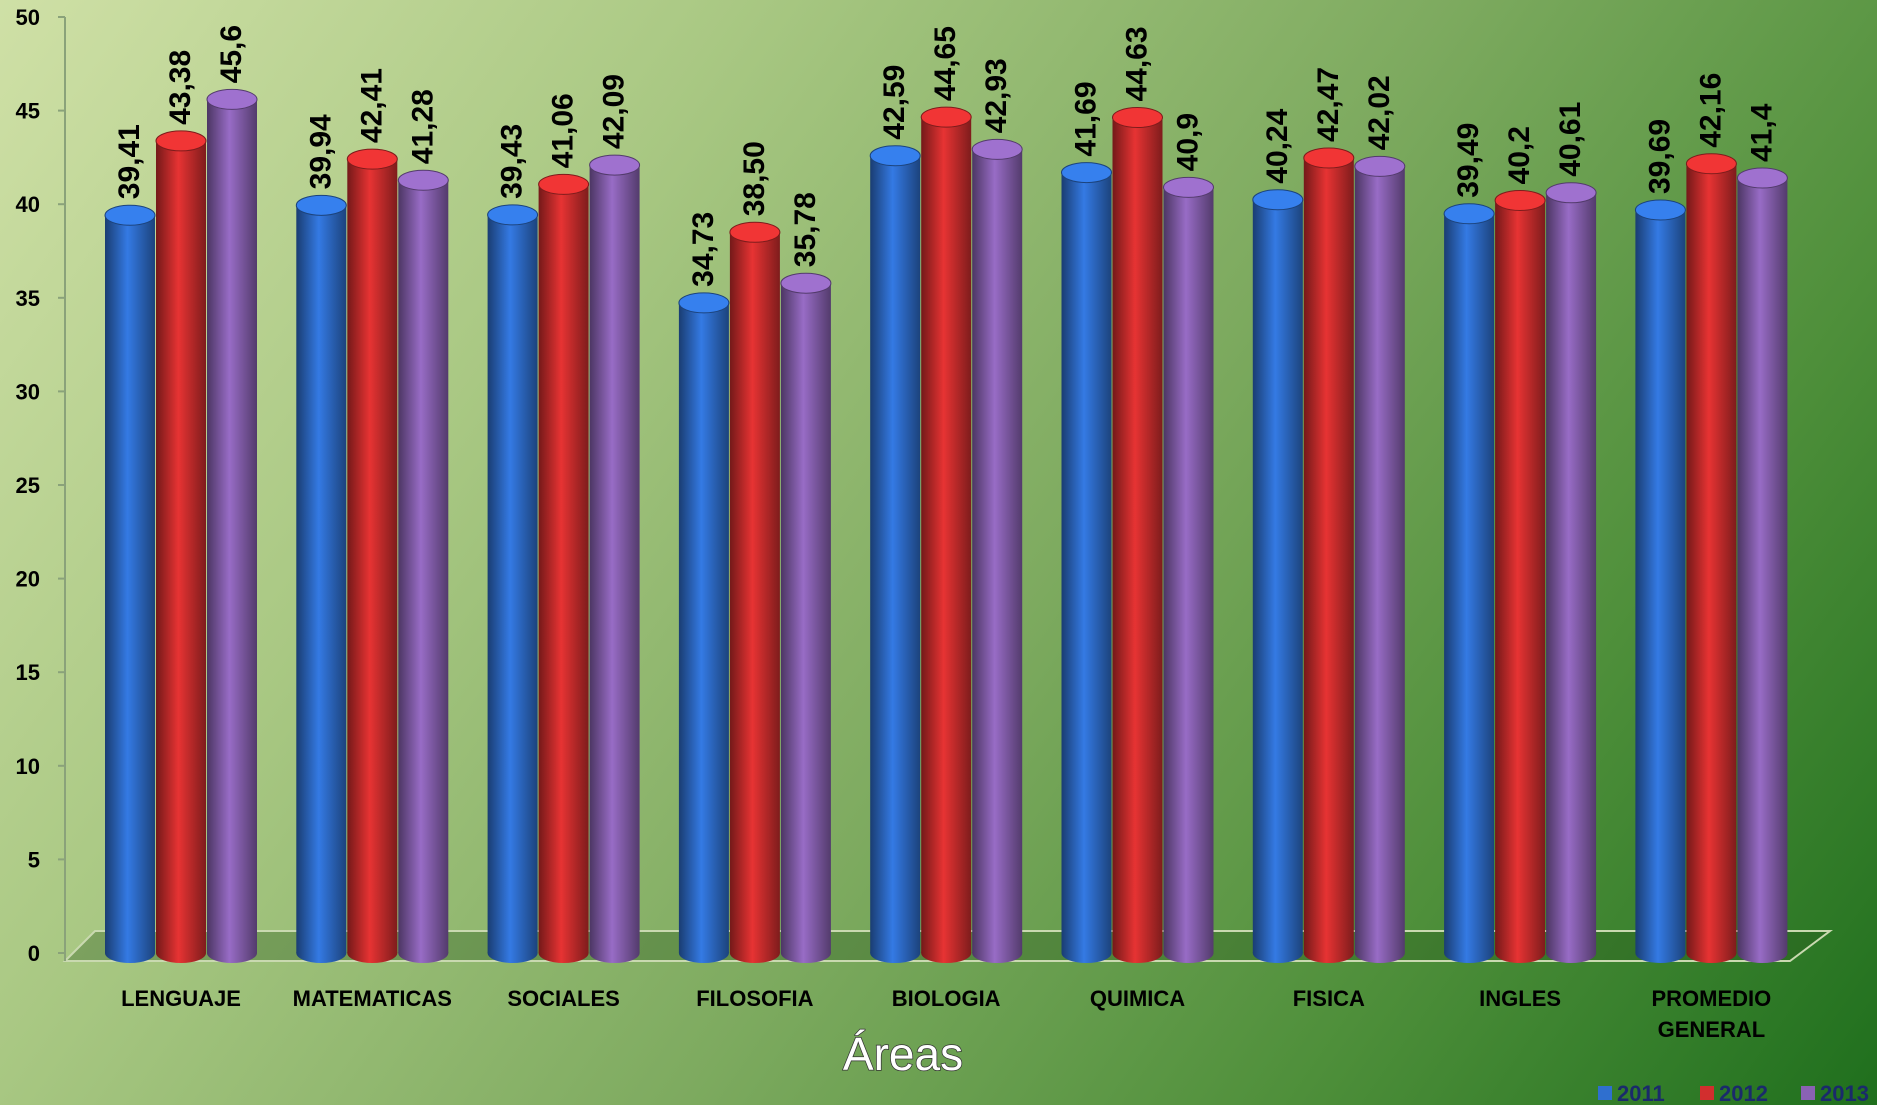  Describe the element at coordinates (1519, 155) in the screenshot. I see `data-label: 40,2` at that location.